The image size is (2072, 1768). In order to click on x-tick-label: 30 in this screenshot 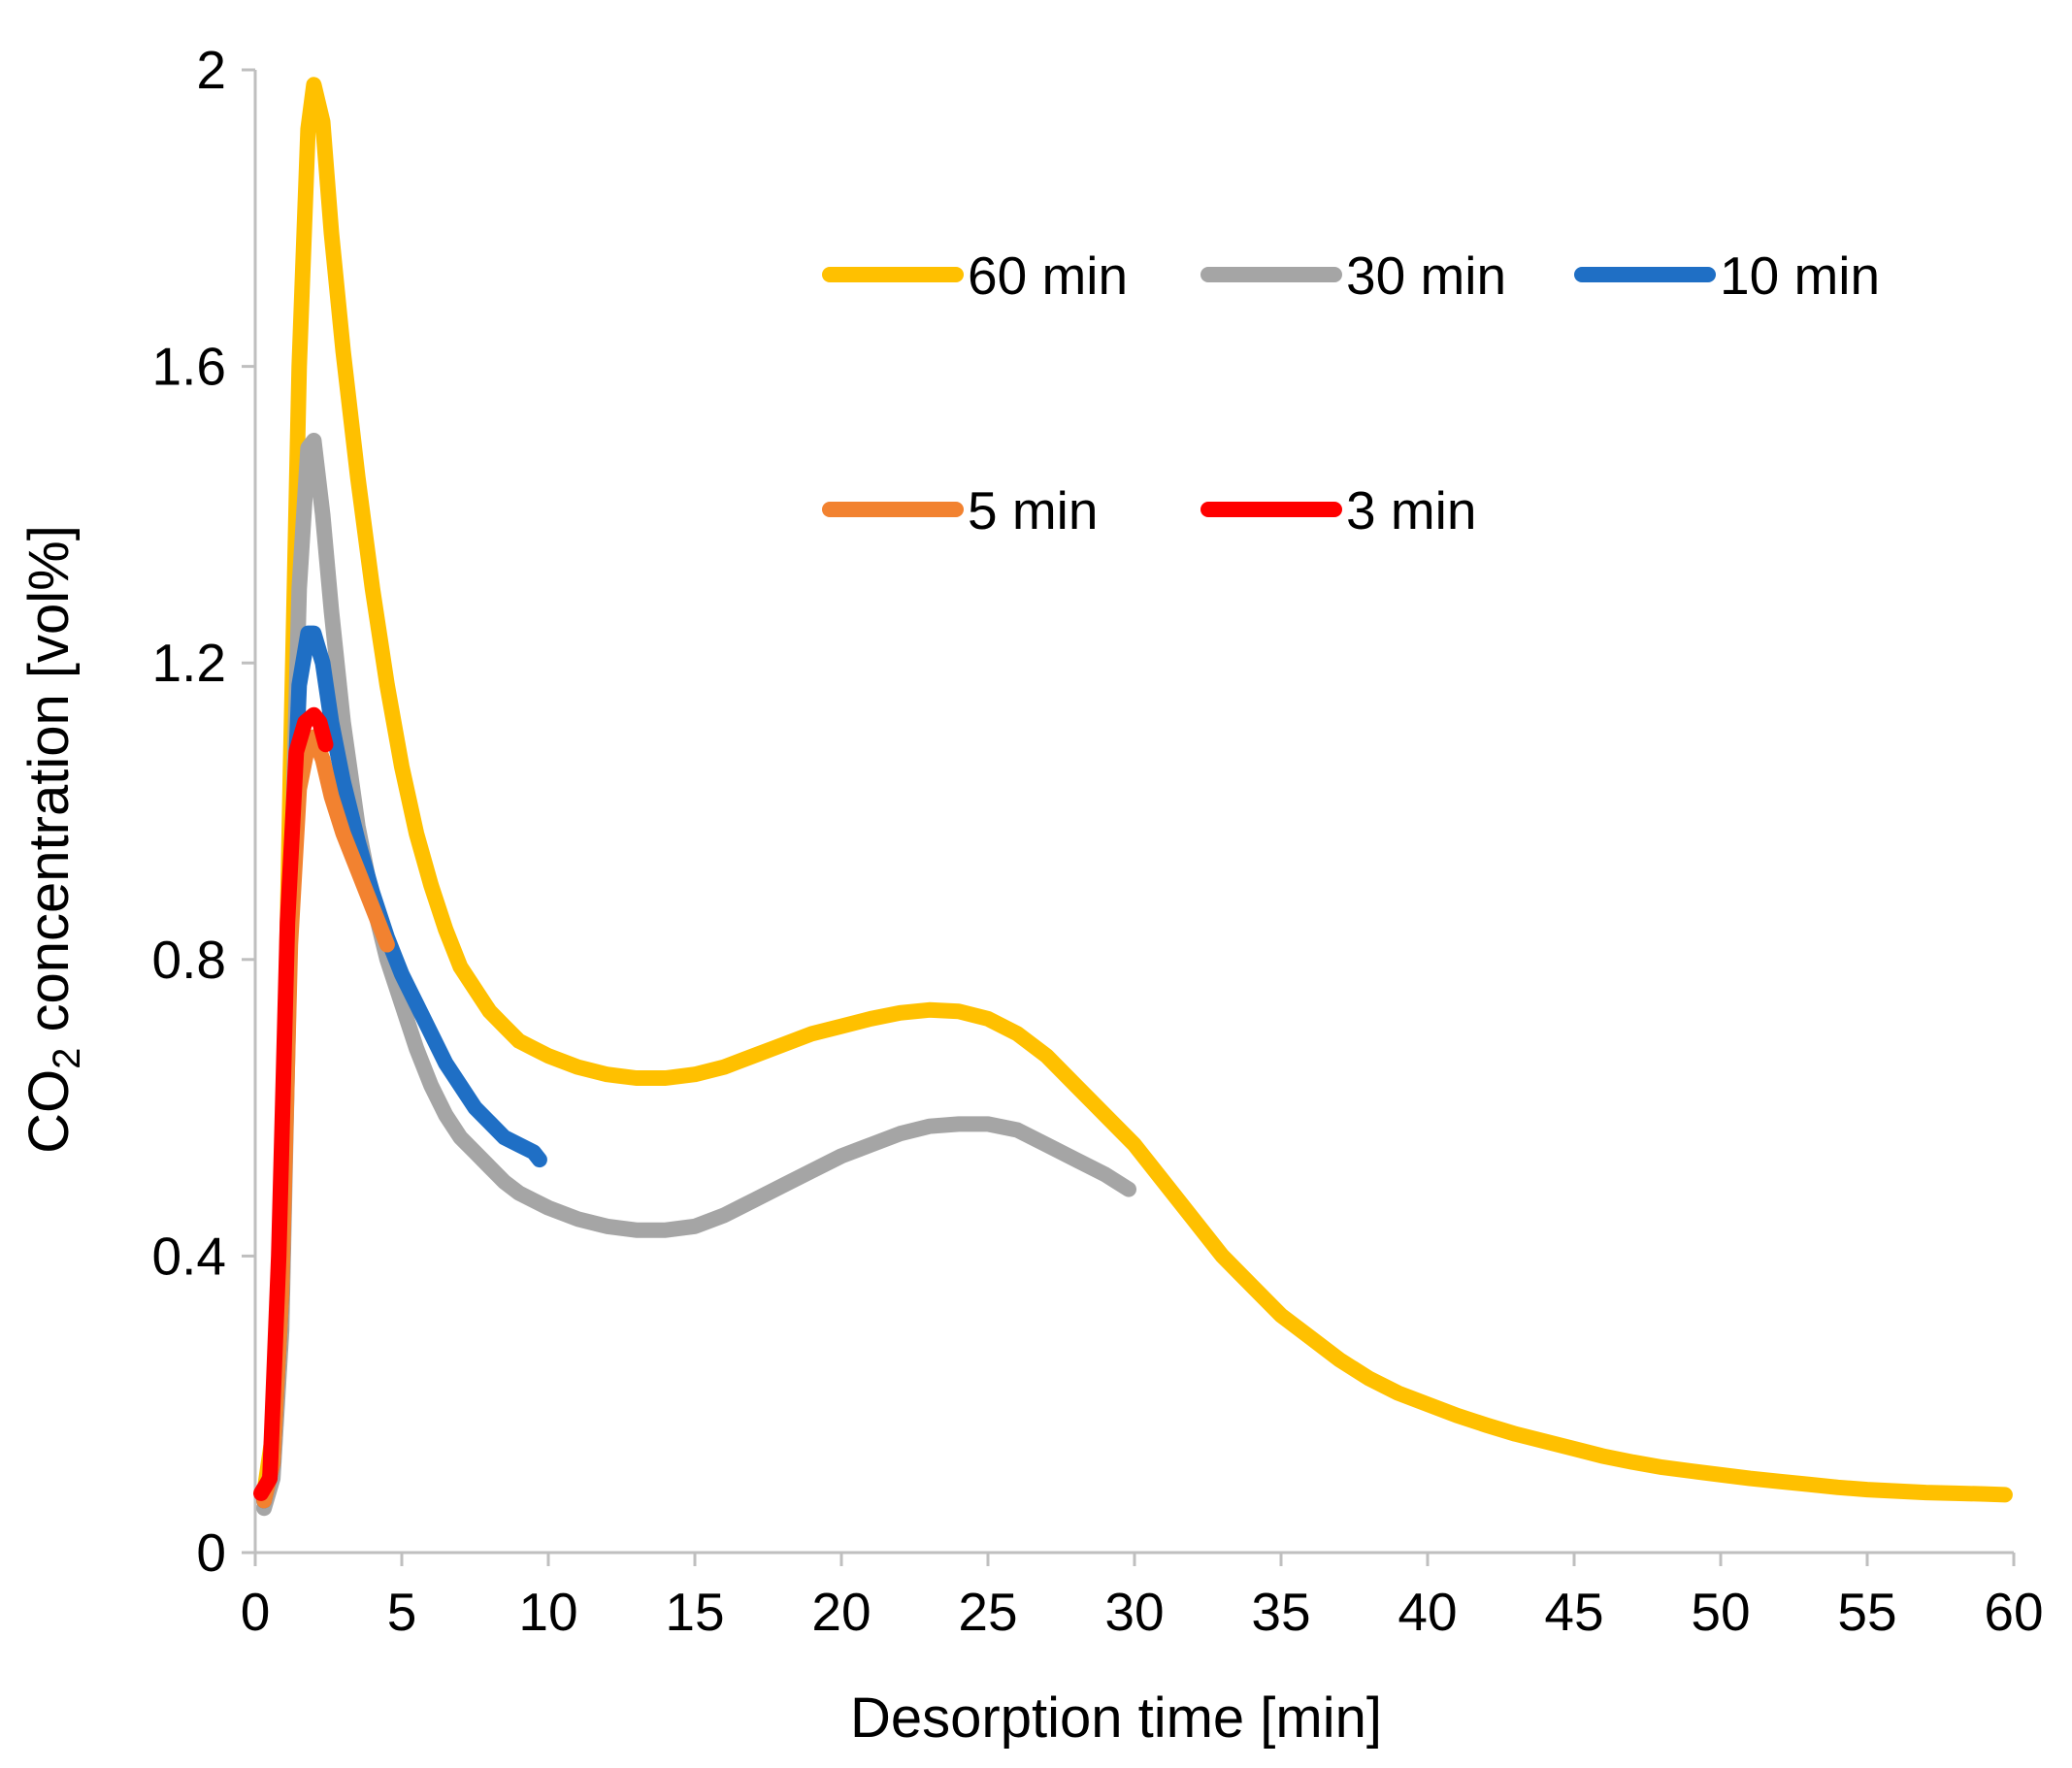, I will do `click(1134, 1612)`.